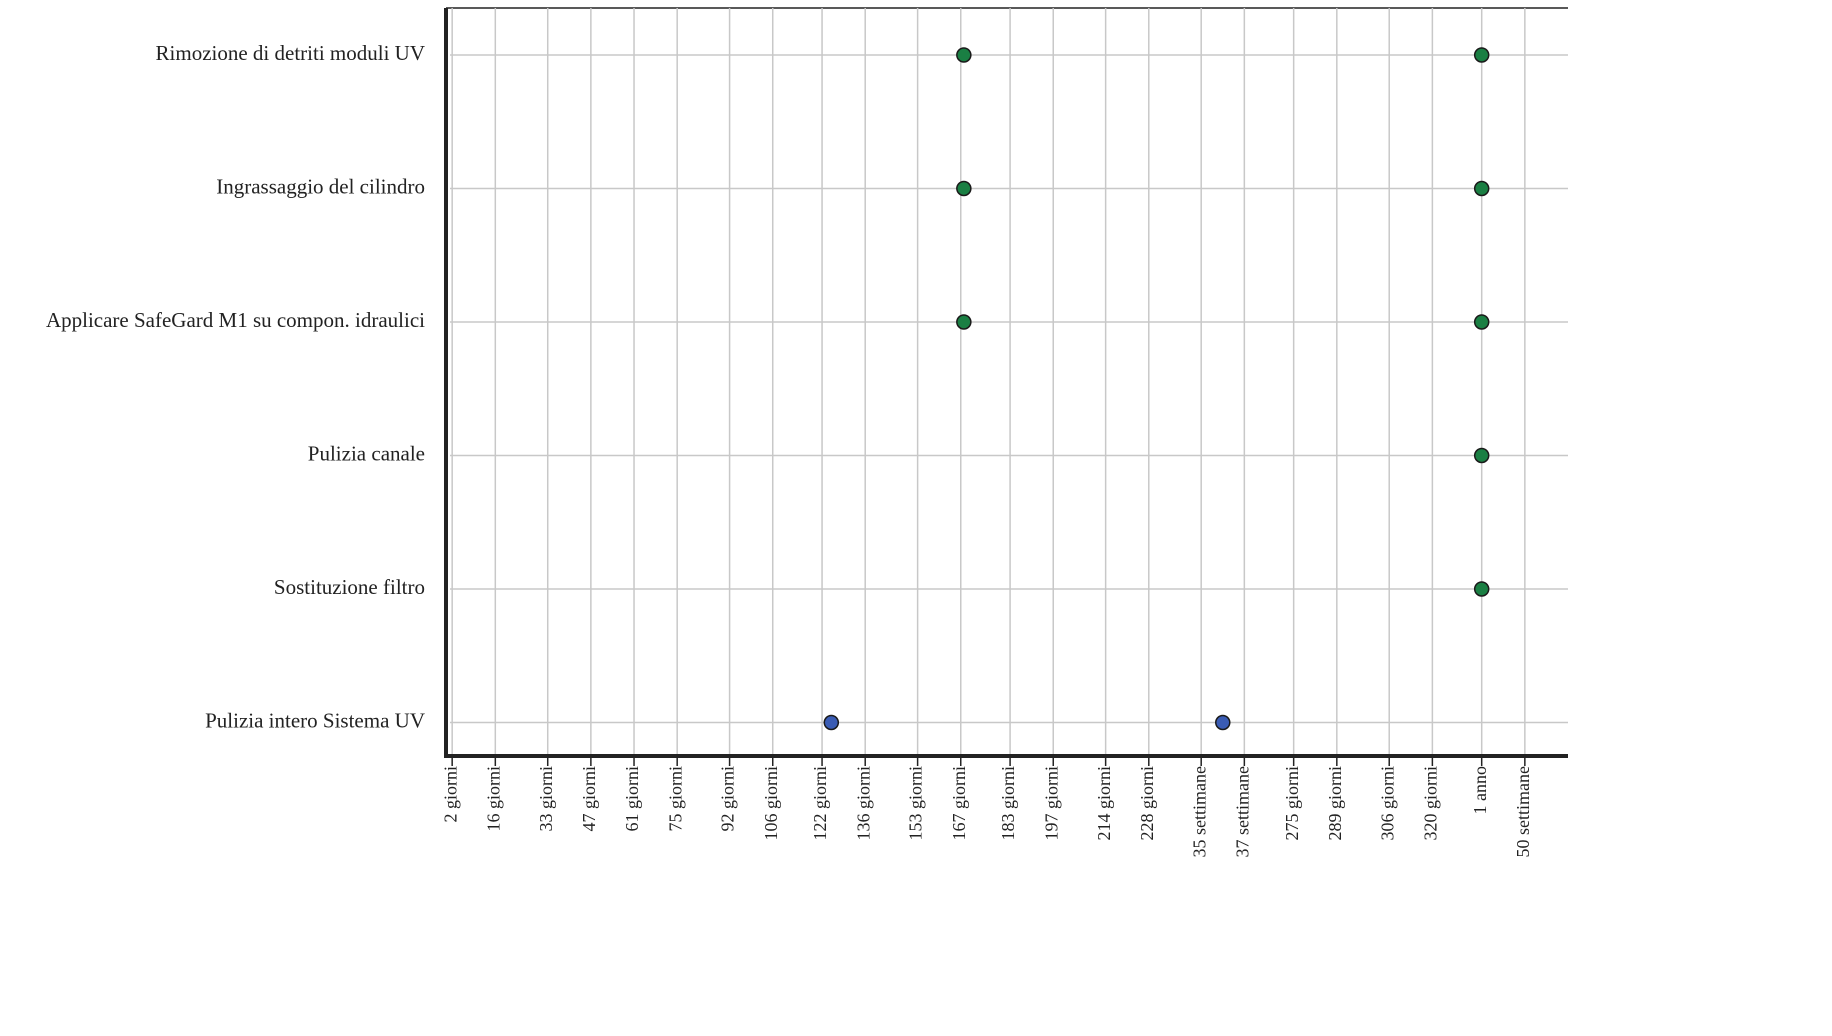 This screenshot has height=1036, width=1832. Describe the element at coordinates (1242, 811) in the screenshot. I see `x-tick-label: 37 settimane` at that location.